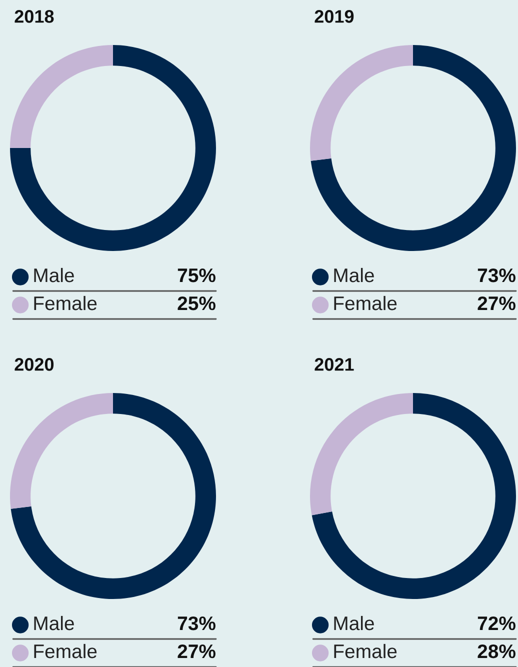  I want to click on data-label: 25%, so click(197, 303).